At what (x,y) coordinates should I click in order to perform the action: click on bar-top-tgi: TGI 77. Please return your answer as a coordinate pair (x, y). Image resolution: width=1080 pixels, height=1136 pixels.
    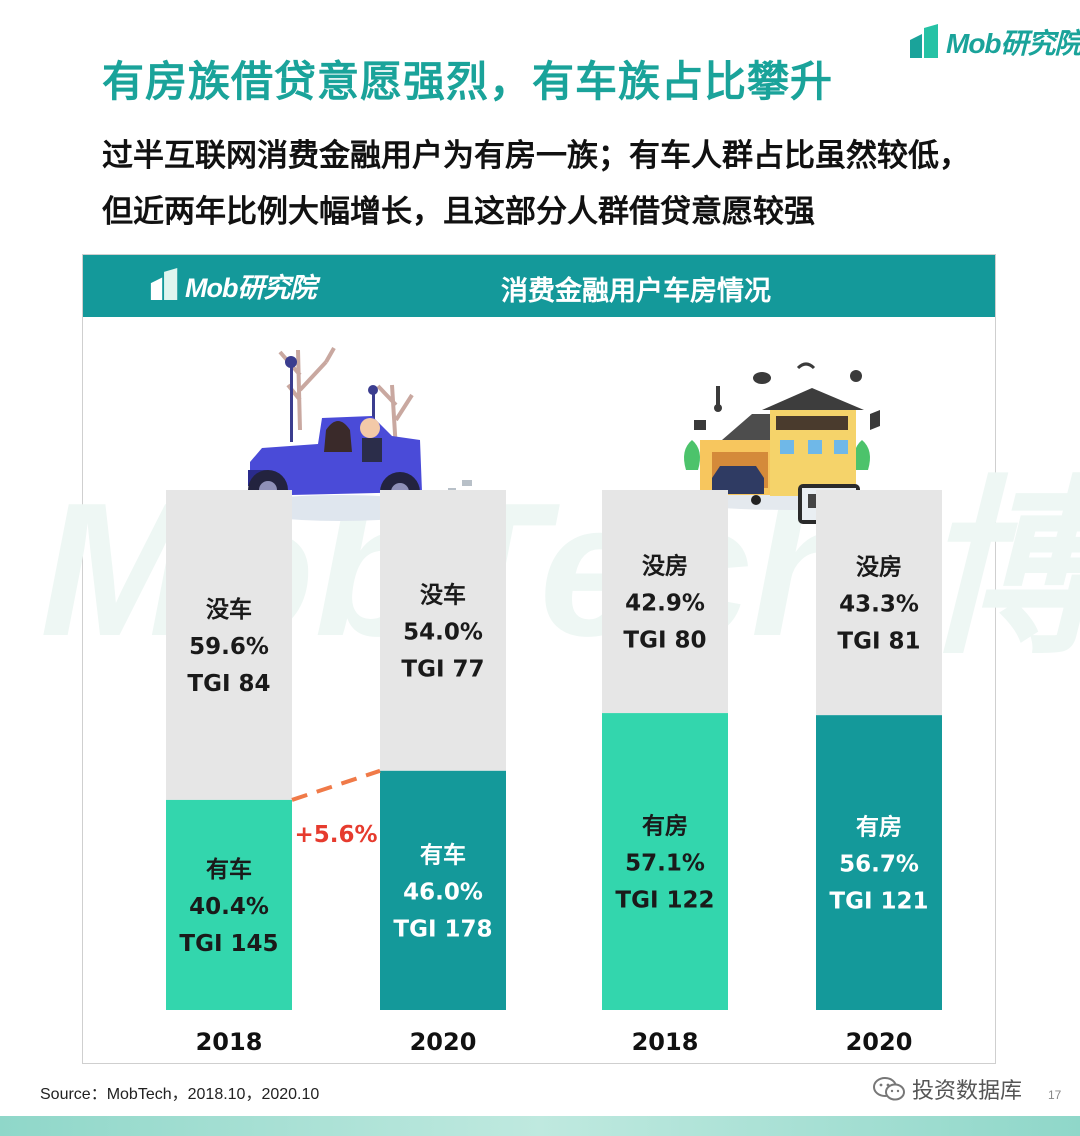
    Looking at the image, I should click on (442, 669).